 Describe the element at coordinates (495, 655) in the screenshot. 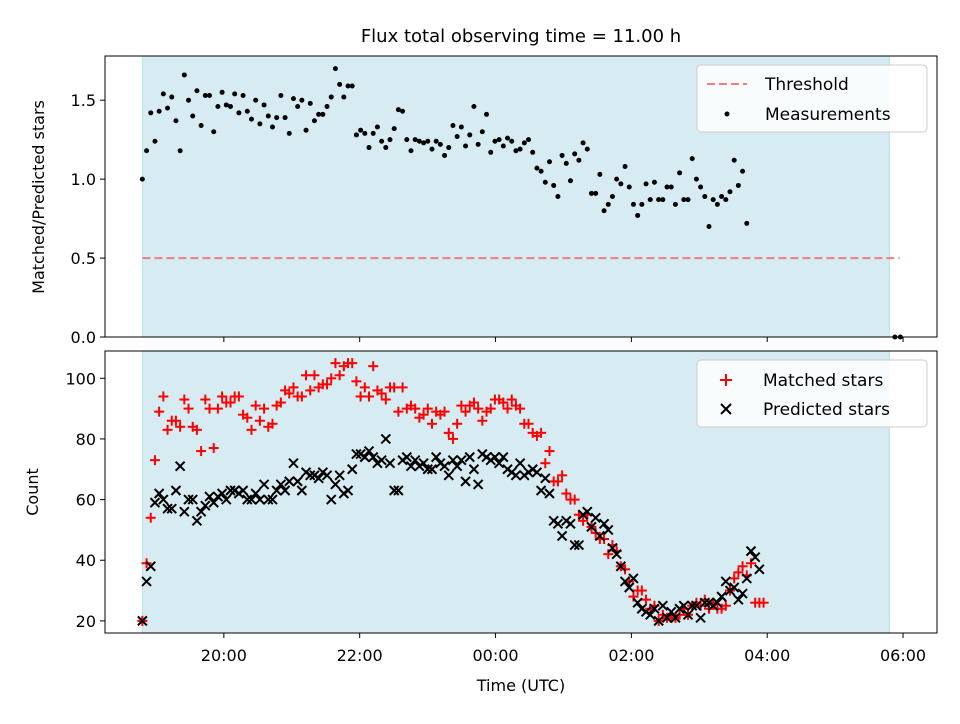

I see `x-tick-label: 00:00` at that location.